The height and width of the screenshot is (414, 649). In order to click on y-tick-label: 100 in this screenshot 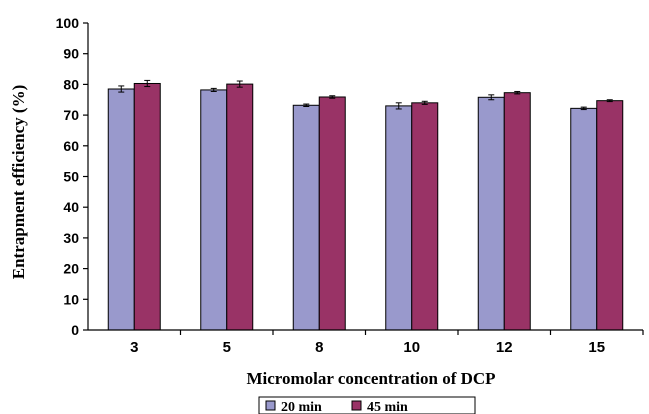, I will do `click(68, 23)`.